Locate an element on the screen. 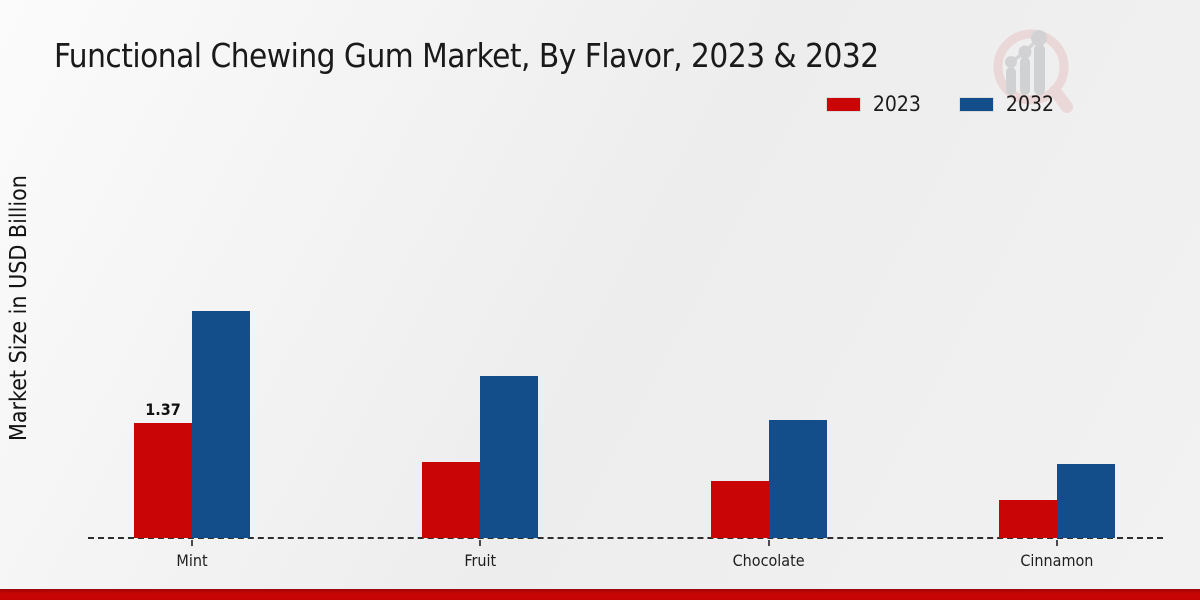  legend-label-2023: 2023 is located at coordinates (896, 104).